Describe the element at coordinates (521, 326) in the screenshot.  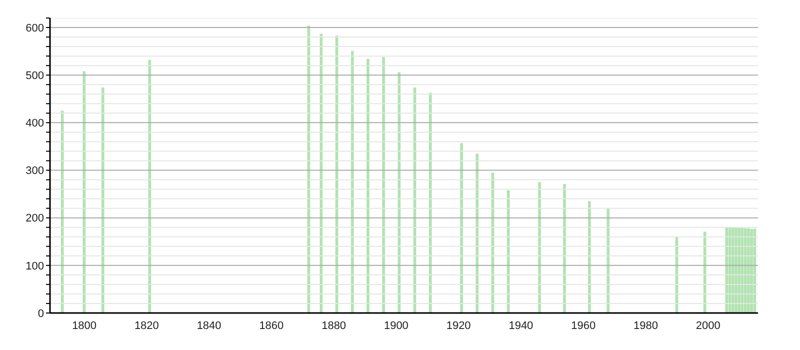
I see `x-tick-label: 1940` at that location.